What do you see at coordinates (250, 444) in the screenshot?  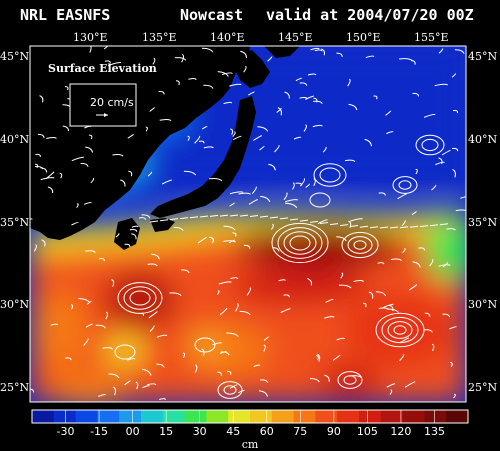 I see `colorbar-unit: cm` at bounding box center [250, 444].